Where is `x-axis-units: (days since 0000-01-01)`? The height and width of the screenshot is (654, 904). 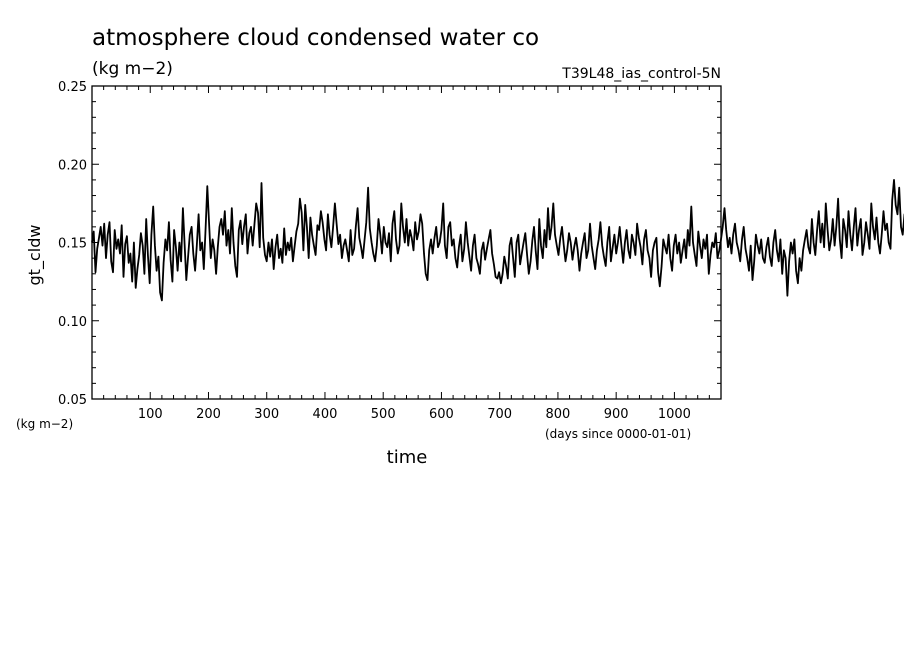 x-axis-units: (days since 0000-01-01) is located at coordinates (618, 434).